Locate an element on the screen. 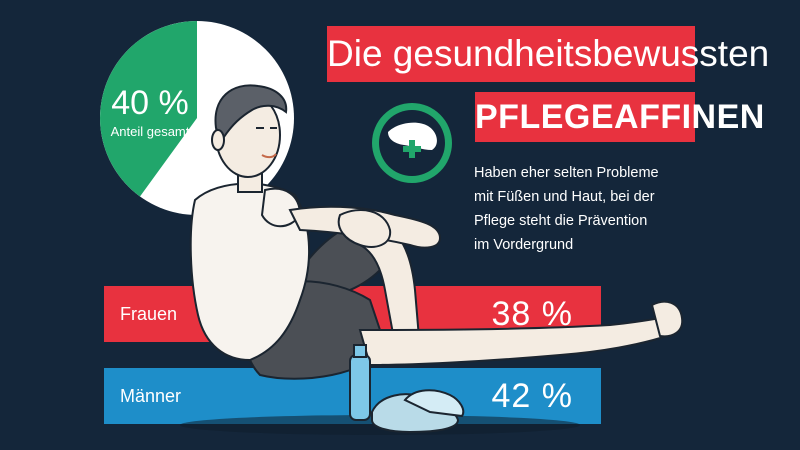  bar-frauen-label: Frauen is located at coordinates (149, 314).